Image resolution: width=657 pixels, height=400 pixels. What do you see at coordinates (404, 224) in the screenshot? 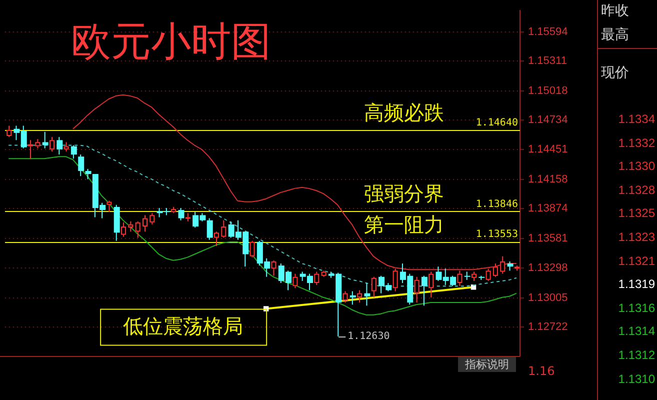
I see `ref-line-label: 第一阻力` at bounding box center [404, 224].